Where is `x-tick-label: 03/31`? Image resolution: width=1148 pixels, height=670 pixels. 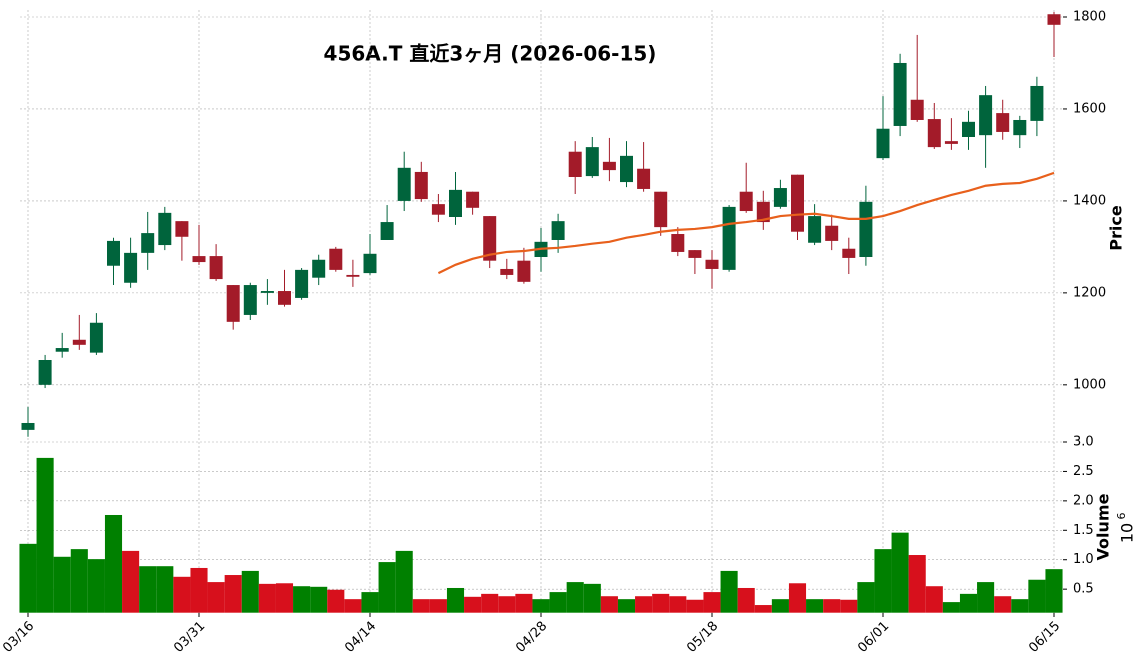
x-tick-label: 03/31 is located at coordinates (189, 637).